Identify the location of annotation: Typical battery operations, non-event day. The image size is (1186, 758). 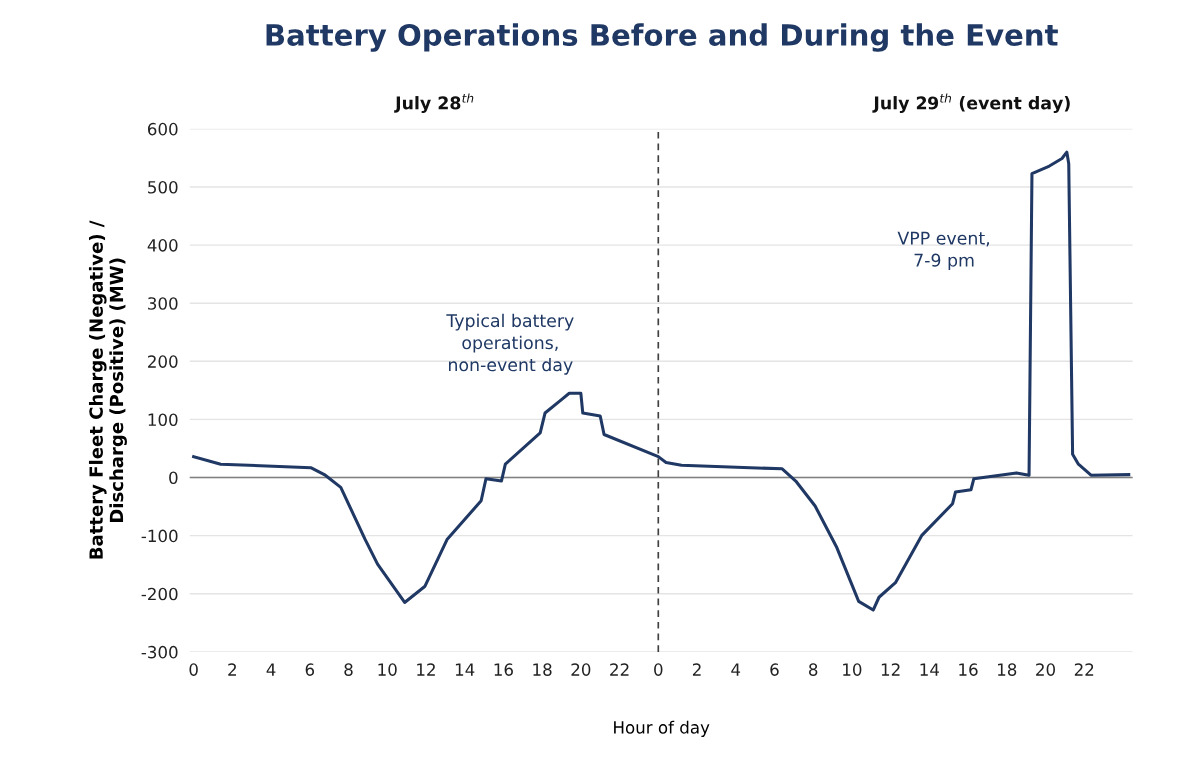
(510, 344).